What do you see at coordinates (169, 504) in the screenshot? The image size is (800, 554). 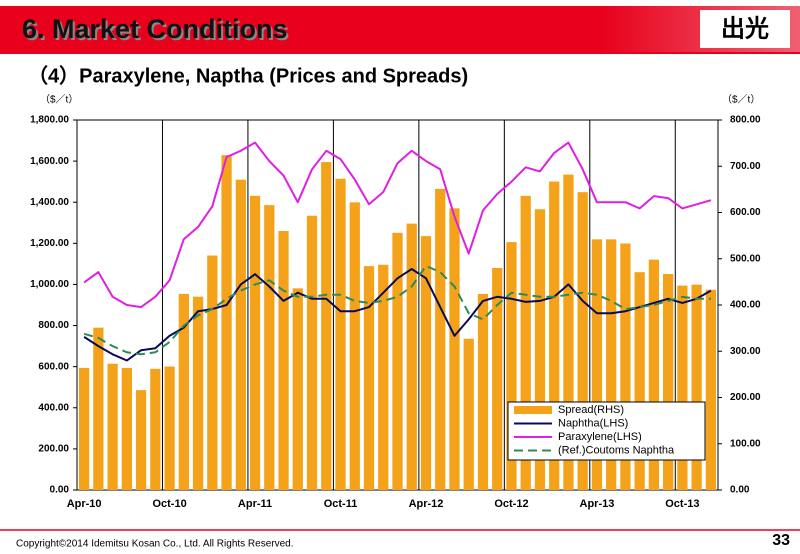 I see `x-tick-label: Oct-10` at bounding box center [169, 504].